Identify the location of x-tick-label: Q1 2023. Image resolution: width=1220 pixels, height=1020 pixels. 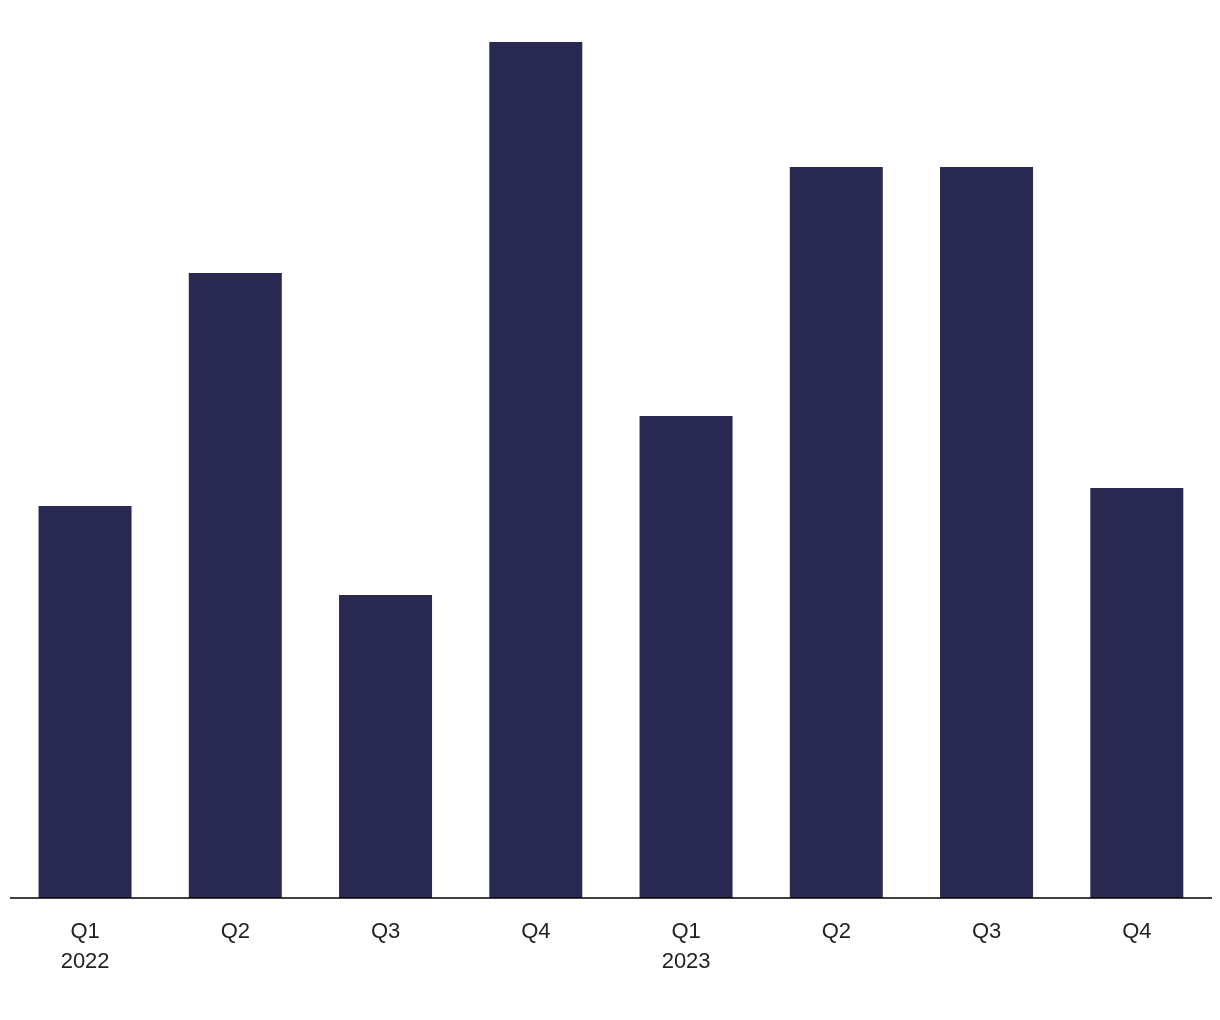
(686, 945).